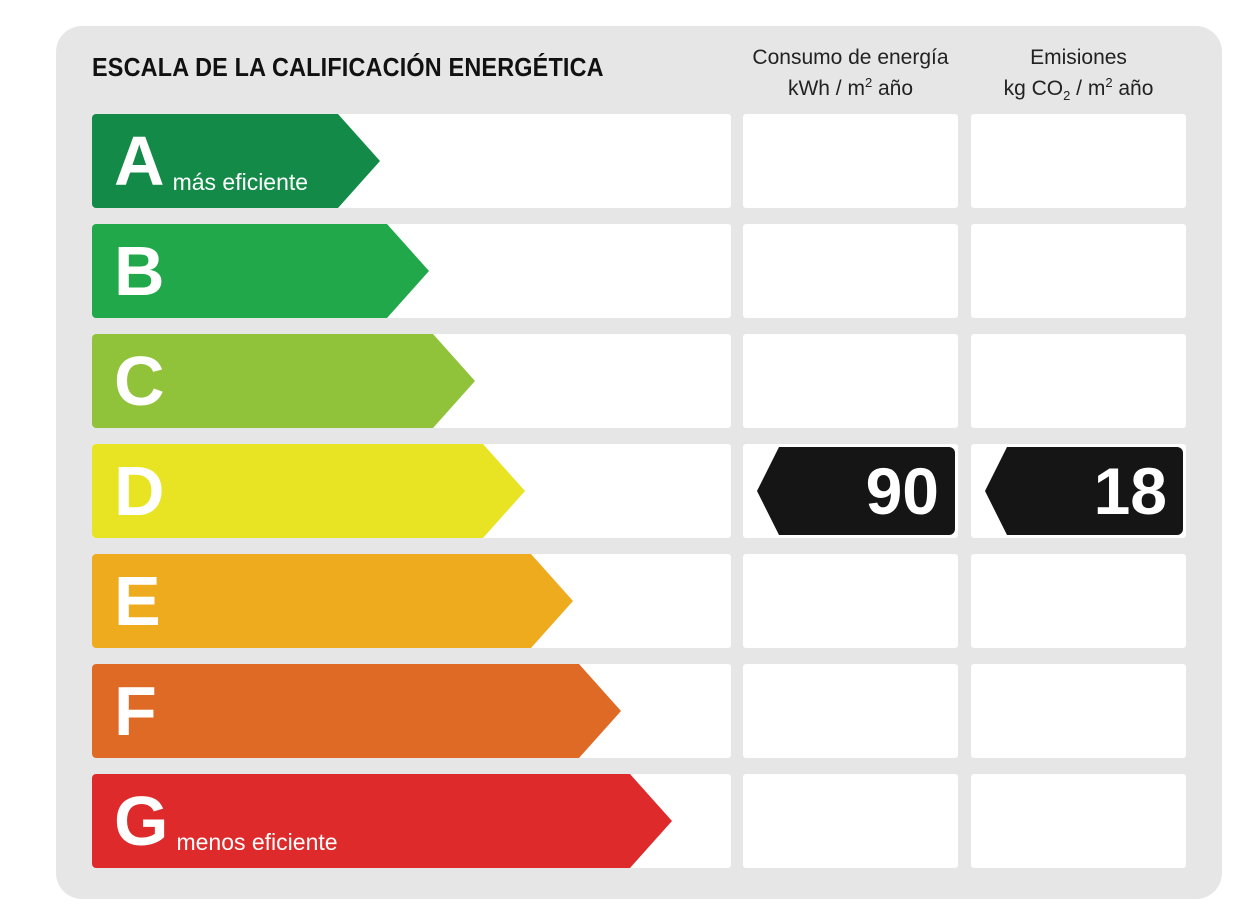 This screenshot has height=918, width=1239. Describe the element at coordinates (139, 161) in the screenshot. I see `class-letter: A` at that location.